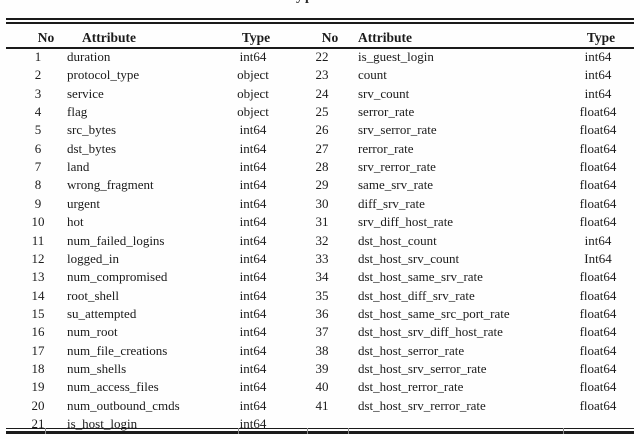 The height and width of the screenshot is (439, 640). What do you see at coordinates (38, 405) in the screenshot?
I see `no-cell: 20` at bounding box center [38, 405].